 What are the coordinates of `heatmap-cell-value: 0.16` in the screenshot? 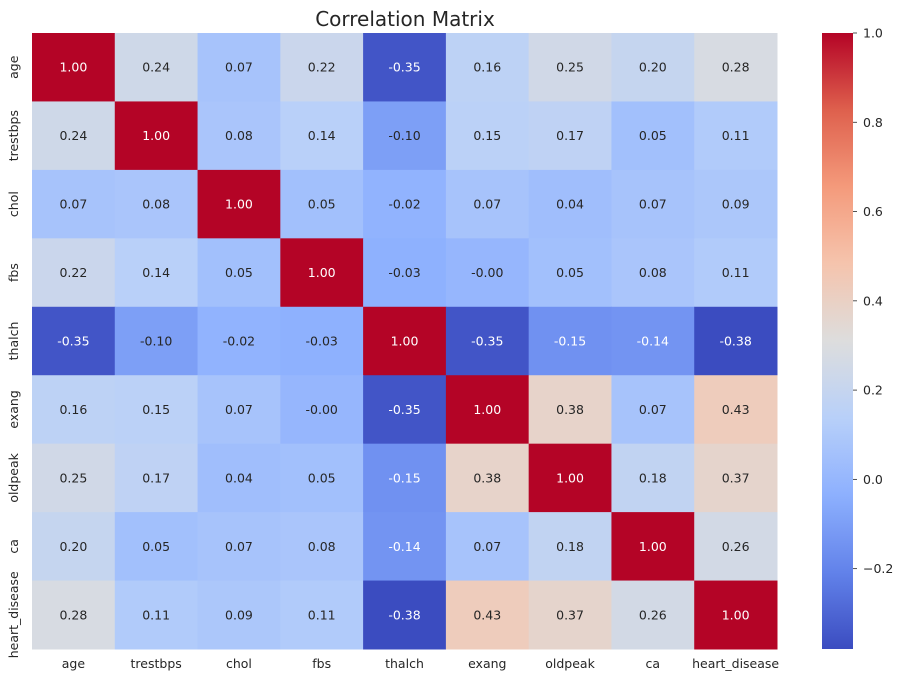 It's located at (487, 67).